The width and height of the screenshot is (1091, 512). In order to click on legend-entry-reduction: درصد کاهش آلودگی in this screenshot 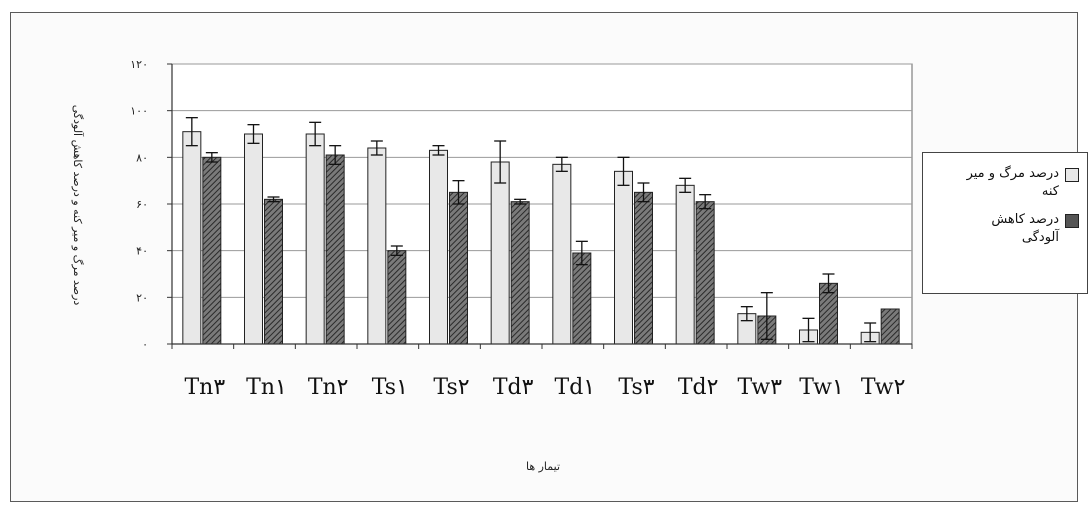, I will do `click(1004, 229)`.